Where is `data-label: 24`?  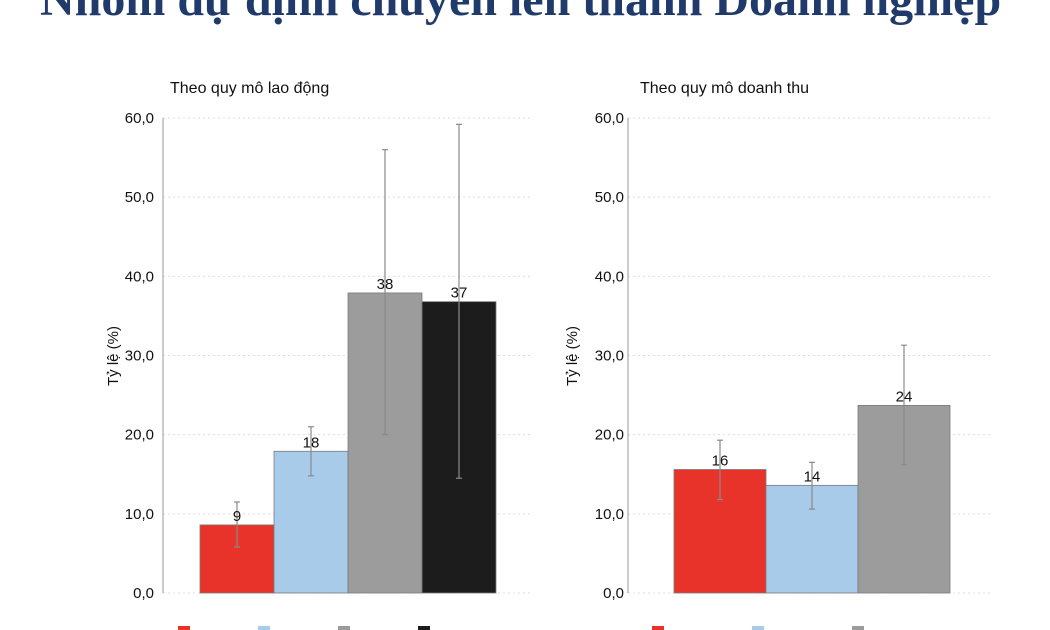 data-label: 24 is located at coordinates (904, 396).